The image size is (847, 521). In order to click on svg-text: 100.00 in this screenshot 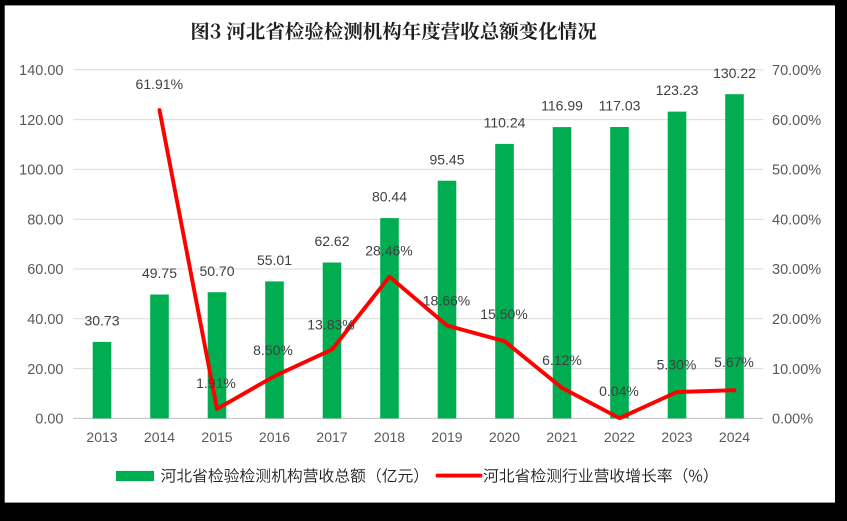, I will do `click(41, 171)`.